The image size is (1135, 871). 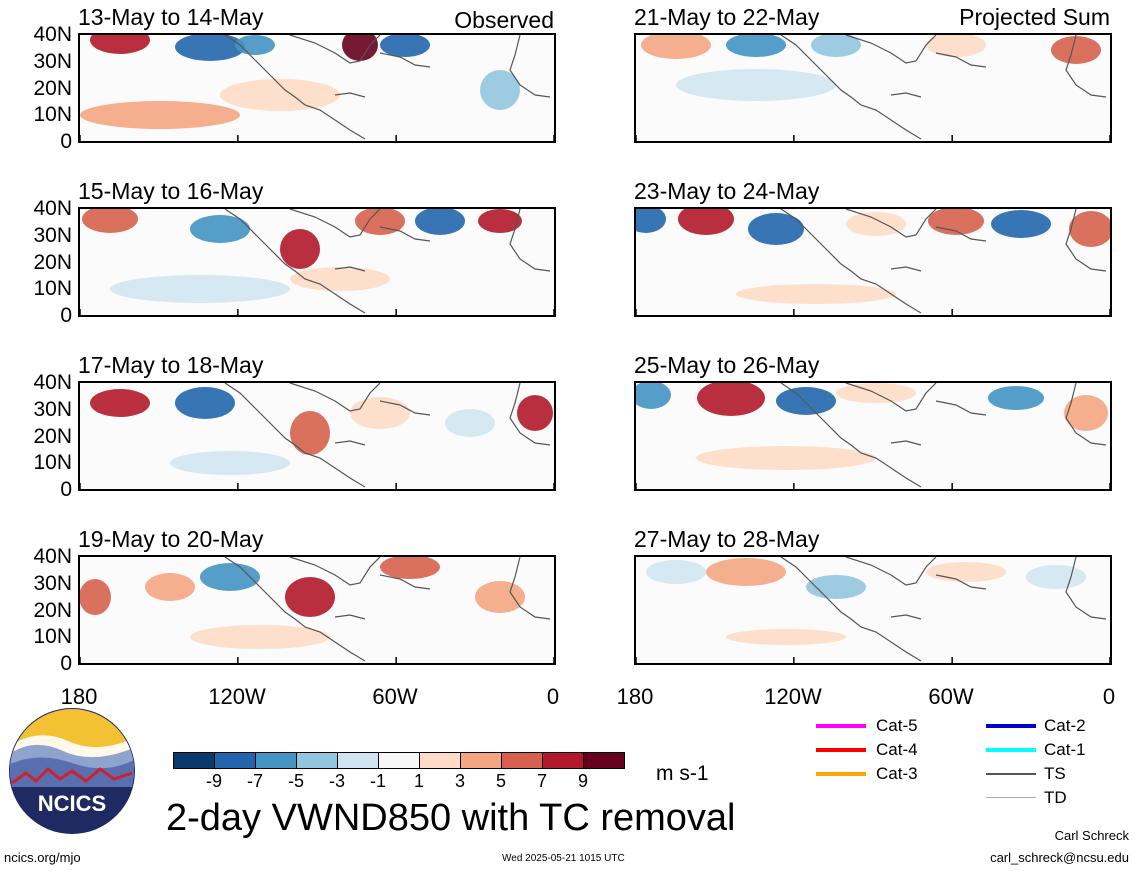 What do you see at coordinates (1109, 696) in the screenshot?
I see `lon-tick: 0` at bounding box center [1109, 696].